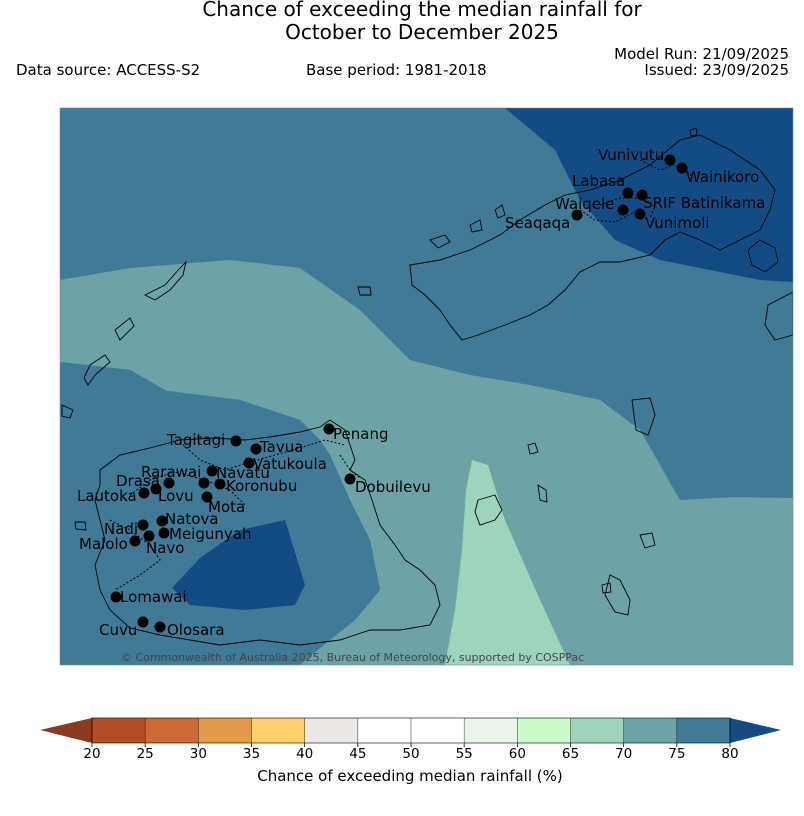  What do you see at coordinates (464, 754) in the screenshot?
I see `colorbar-tick-label: 55` at bounding box center [464, 754].